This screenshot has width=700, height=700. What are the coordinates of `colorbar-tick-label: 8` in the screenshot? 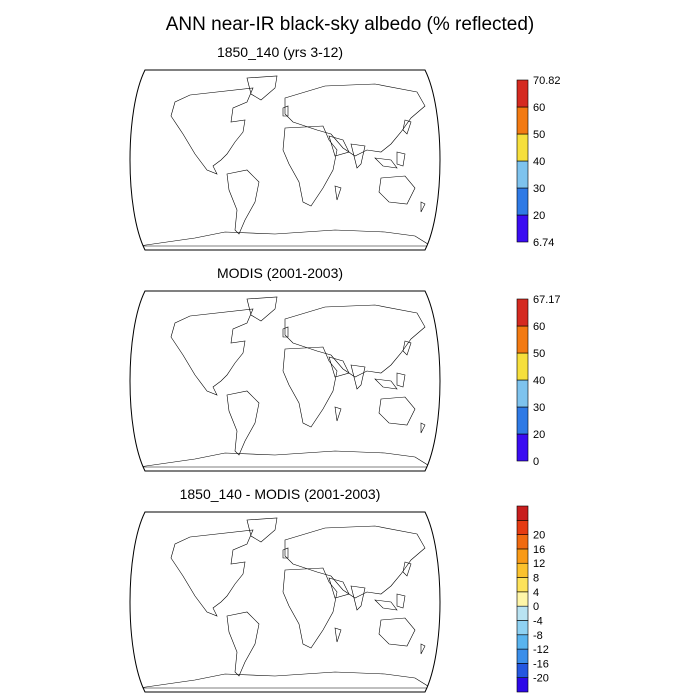 It's located at (536, 579).